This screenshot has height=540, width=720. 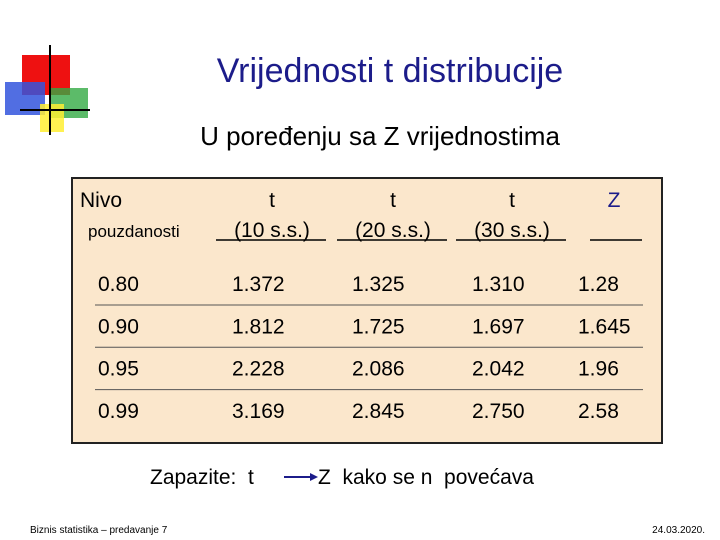 What do you see at coordinates (272, 230) in the screenshot?
I see `column-header: (10 s.s.)` at bounding box center [272, 230].